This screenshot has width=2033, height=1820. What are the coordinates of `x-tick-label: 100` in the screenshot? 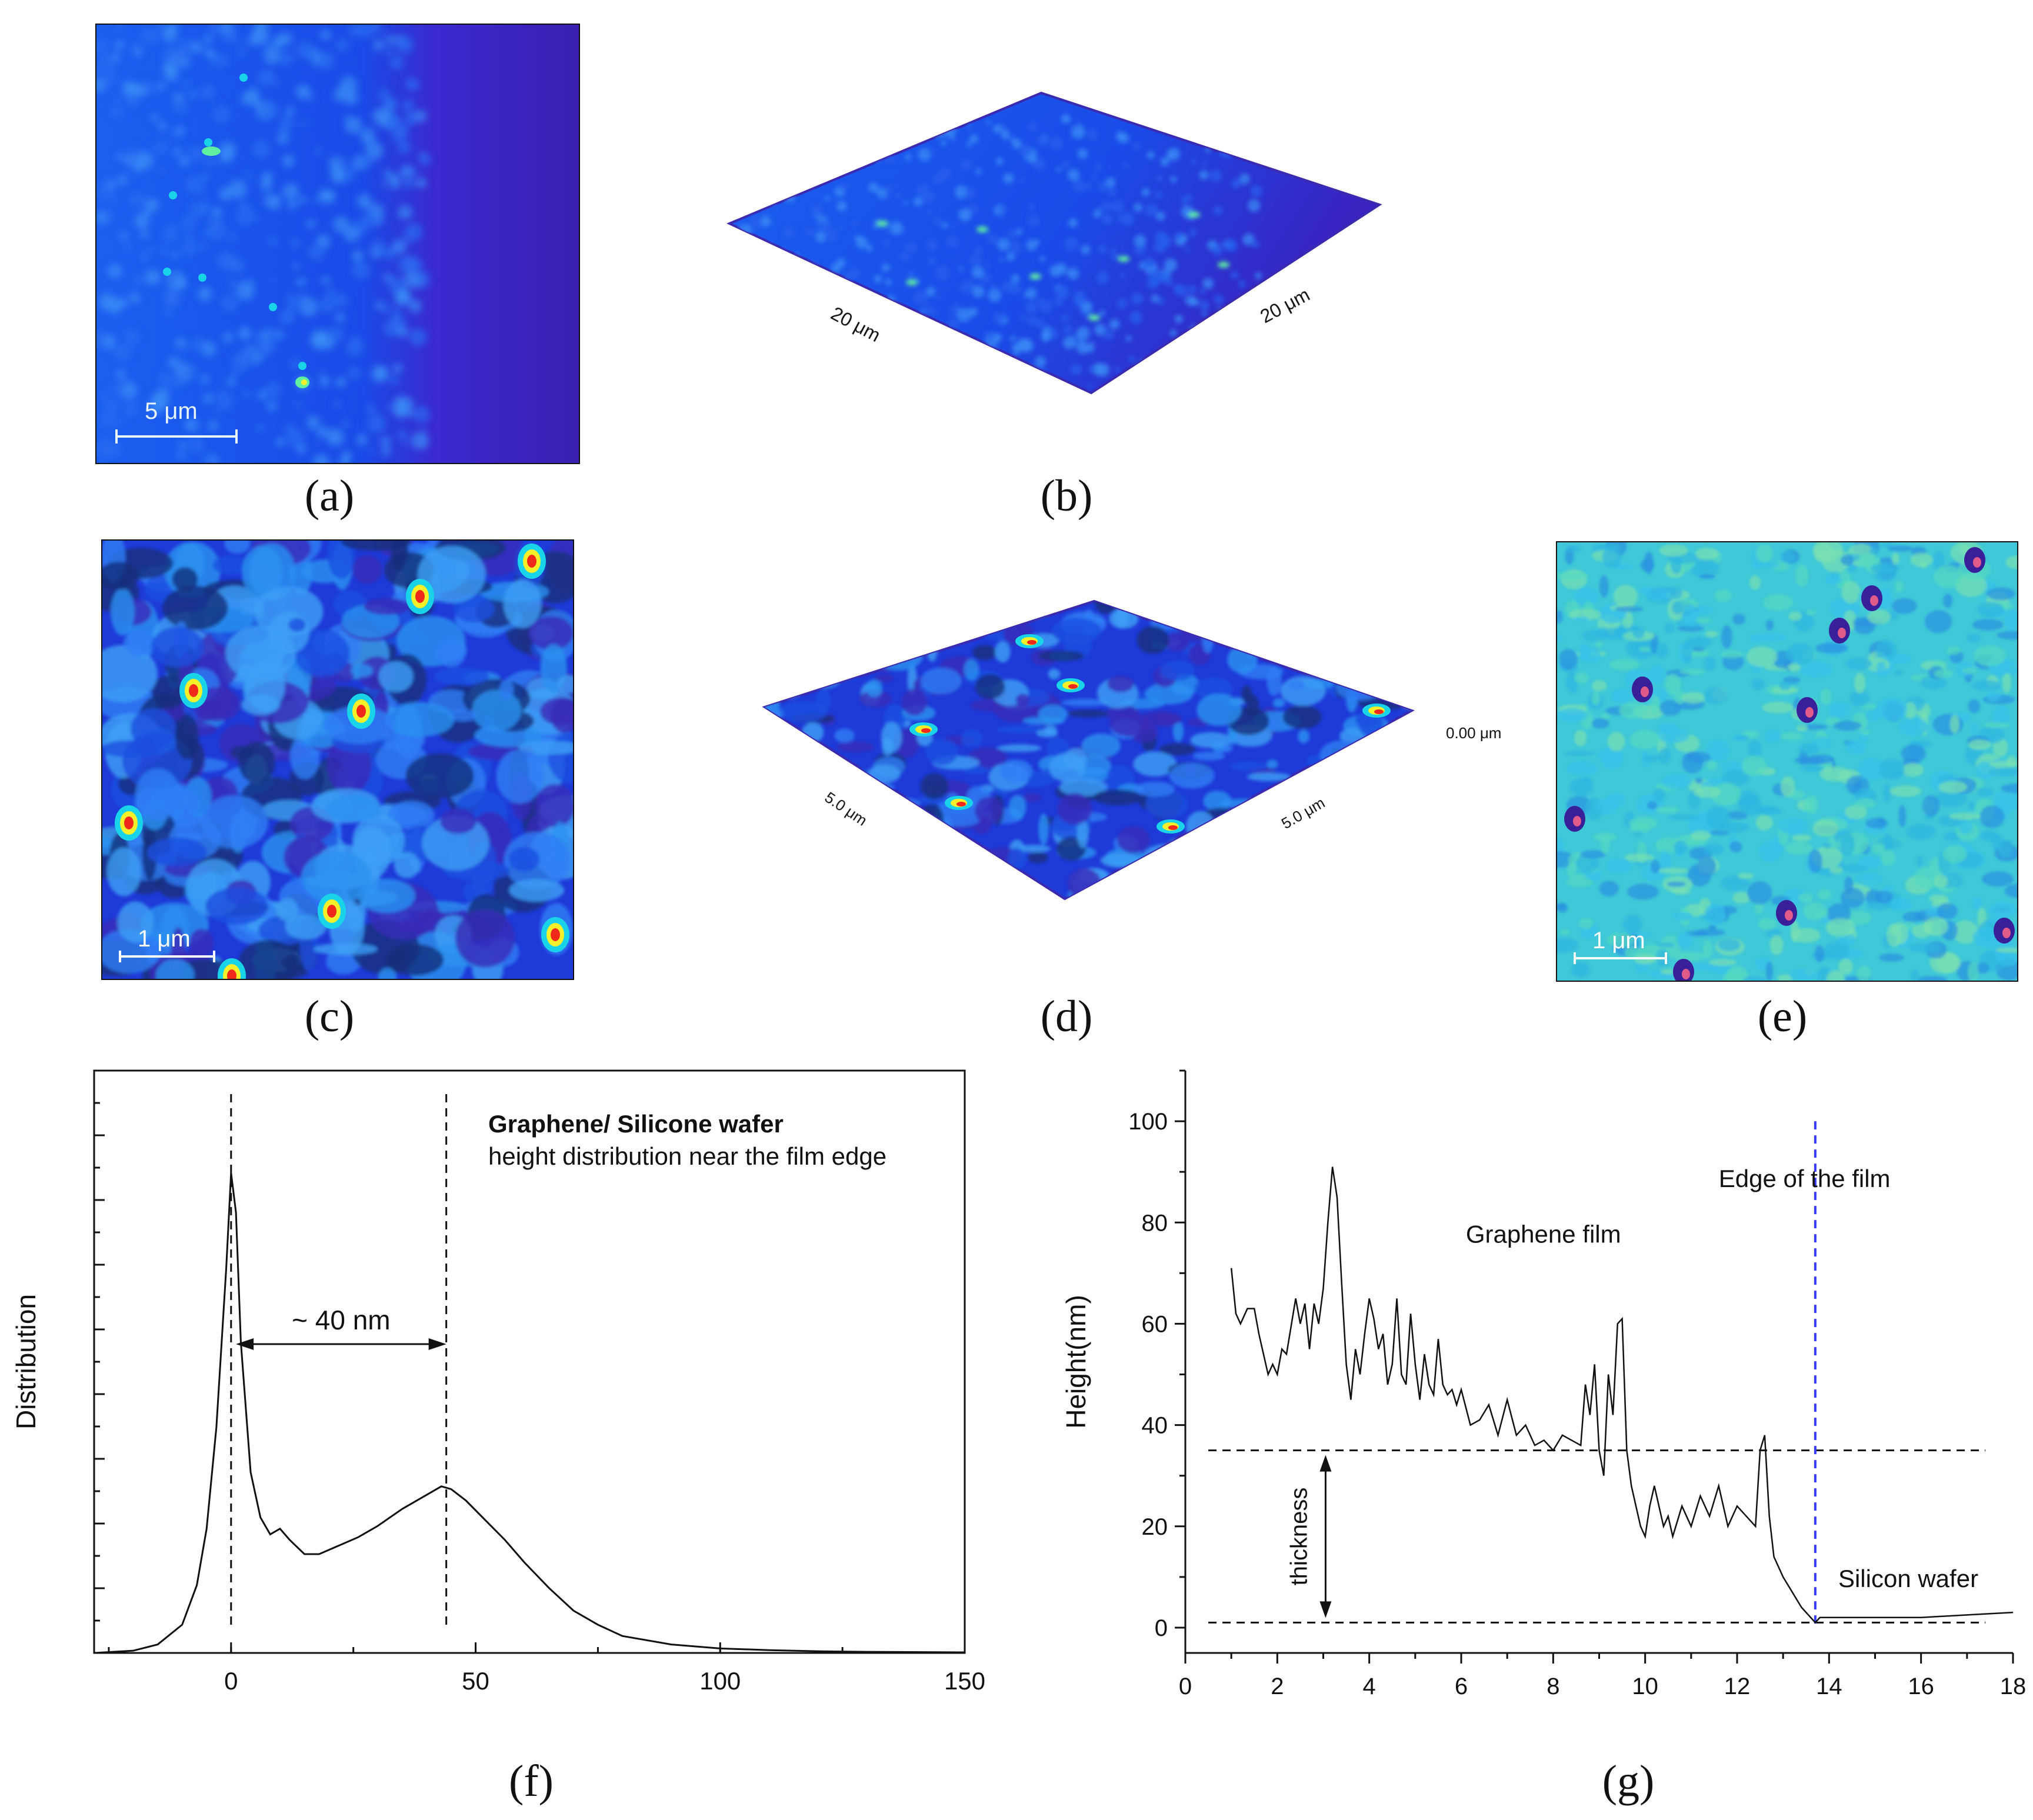 It's located at (720, 1681).